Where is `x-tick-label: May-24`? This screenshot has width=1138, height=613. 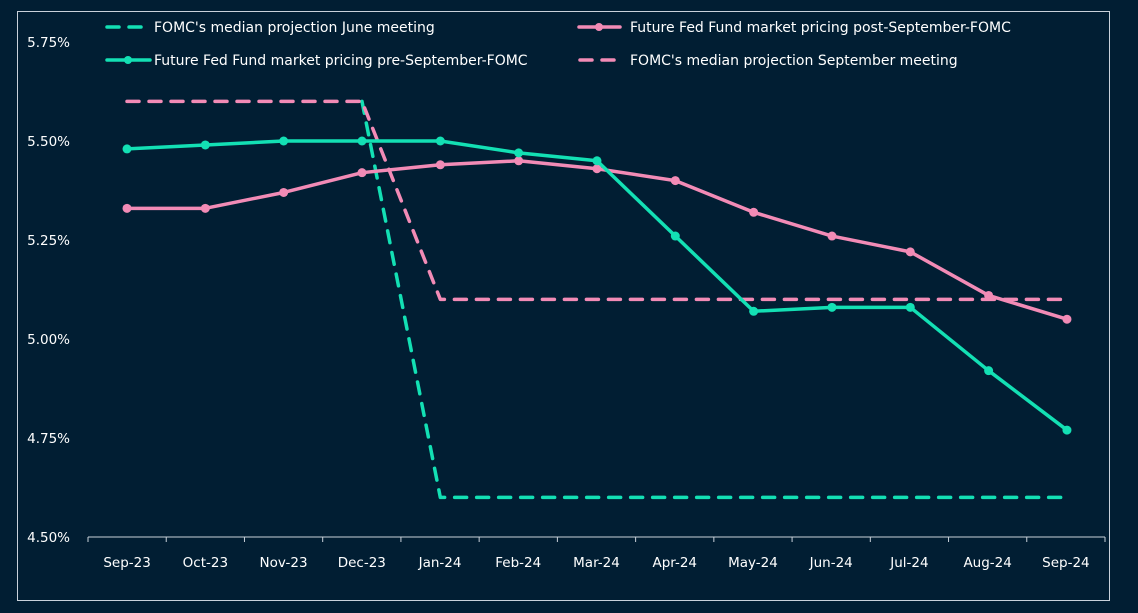 x-tick-label: May-24 is located at coordinates (753, 563).